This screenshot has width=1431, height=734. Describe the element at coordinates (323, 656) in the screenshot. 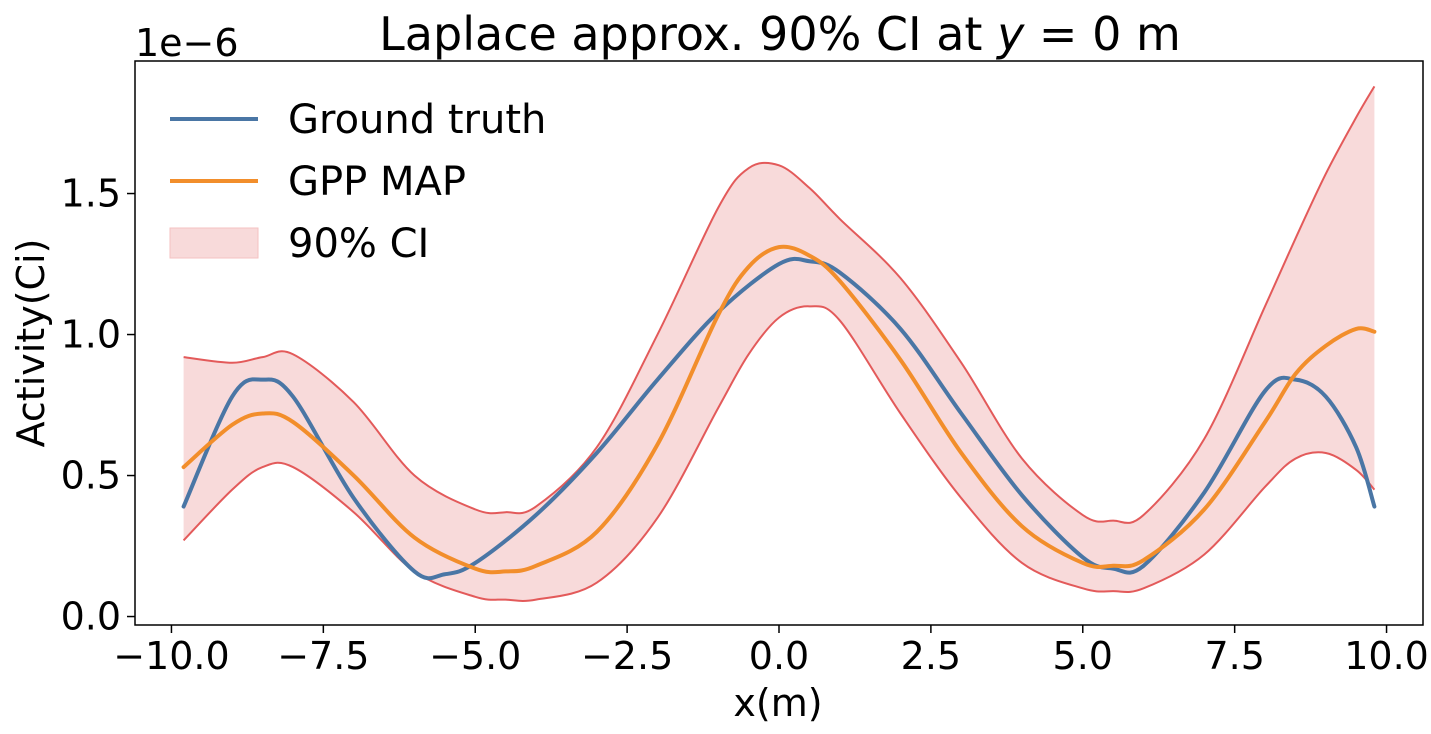

I see `x-tick-label: −7.5` at that location.